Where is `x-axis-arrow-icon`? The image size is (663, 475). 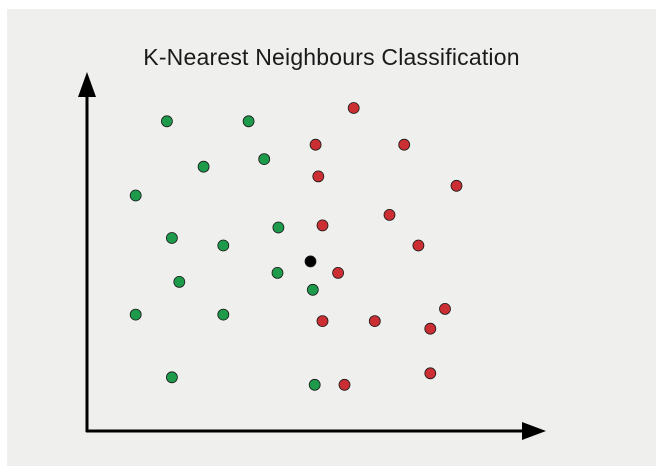 x-axis-arrow-icon is located at coordinates (534, 431).